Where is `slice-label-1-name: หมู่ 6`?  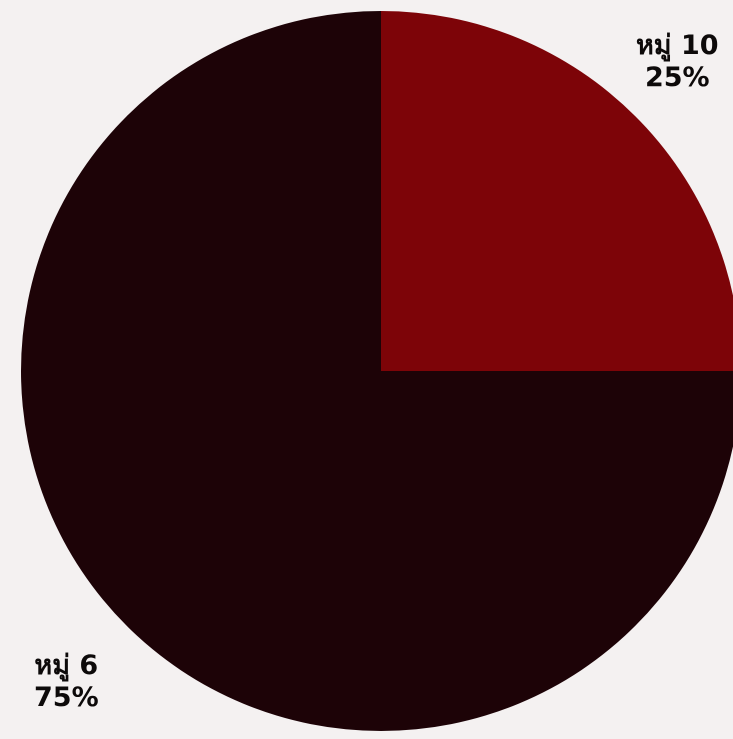 slice-label-1-name: หมู่ 6 is located at coordinates (66, 665).